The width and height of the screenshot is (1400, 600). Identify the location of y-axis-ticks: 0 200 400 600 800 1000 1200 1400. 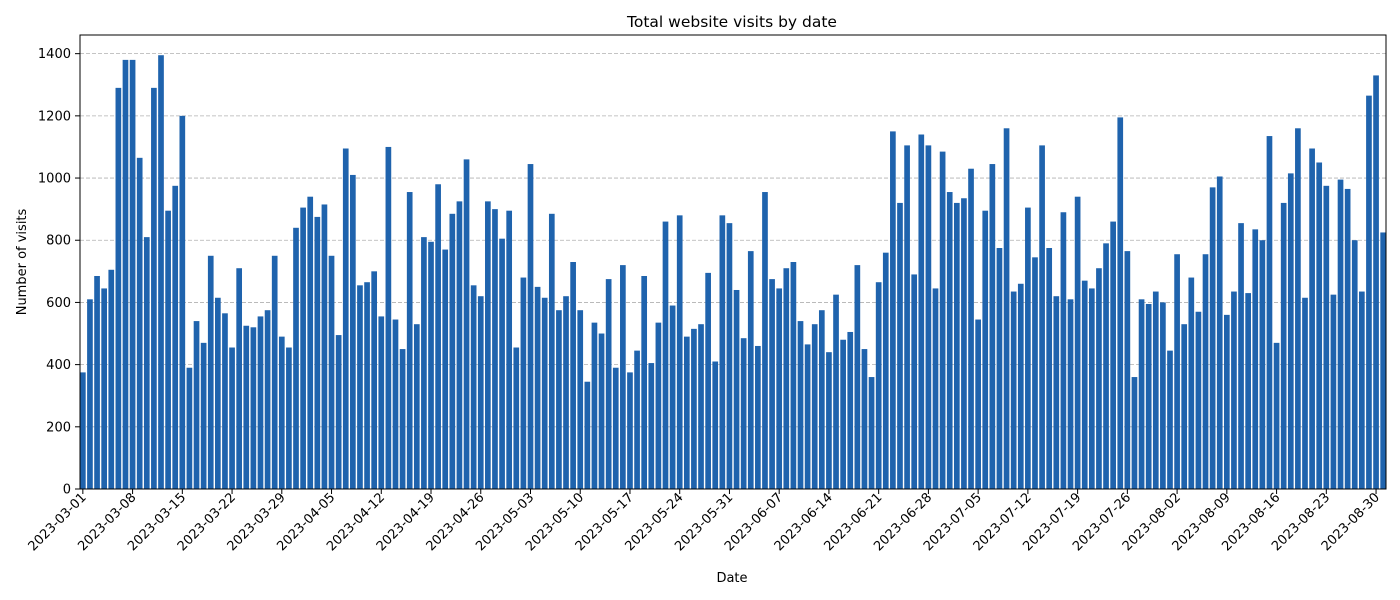
(59, 272).